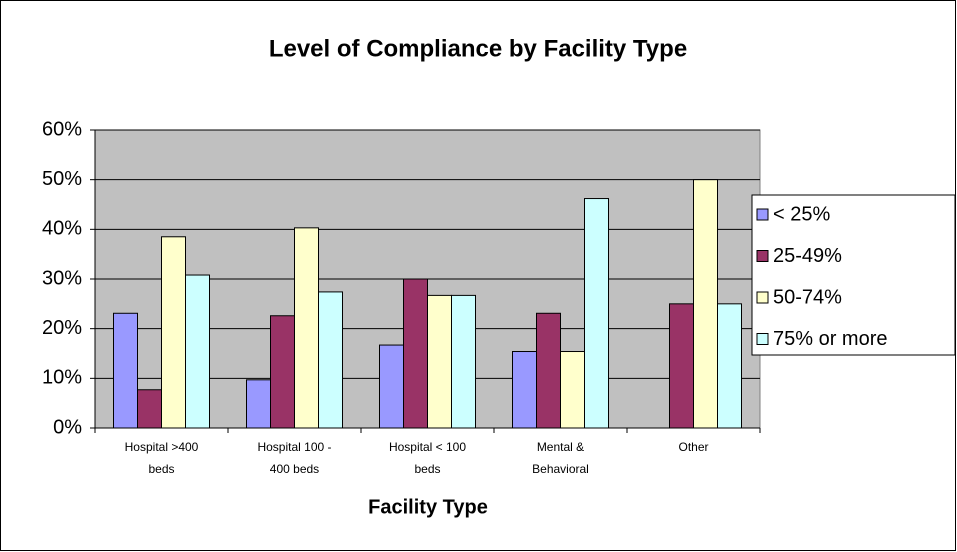 The image size is (957, 552). Describe the element at coordinates (560, 447) in the screenshot. I see `x-tick-label: Mental &` at that location.